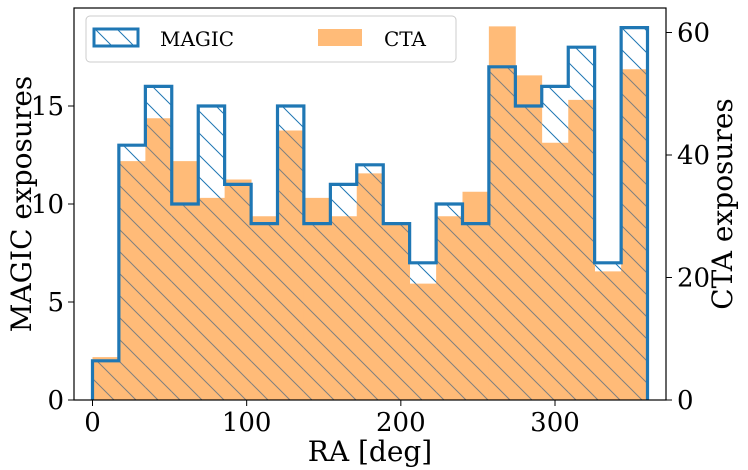 The width and height of the screenshot is (748, 470). Describe the element at coordinates (555, 423) in the screenshot. I see `x-tick-label: 300` at that location.